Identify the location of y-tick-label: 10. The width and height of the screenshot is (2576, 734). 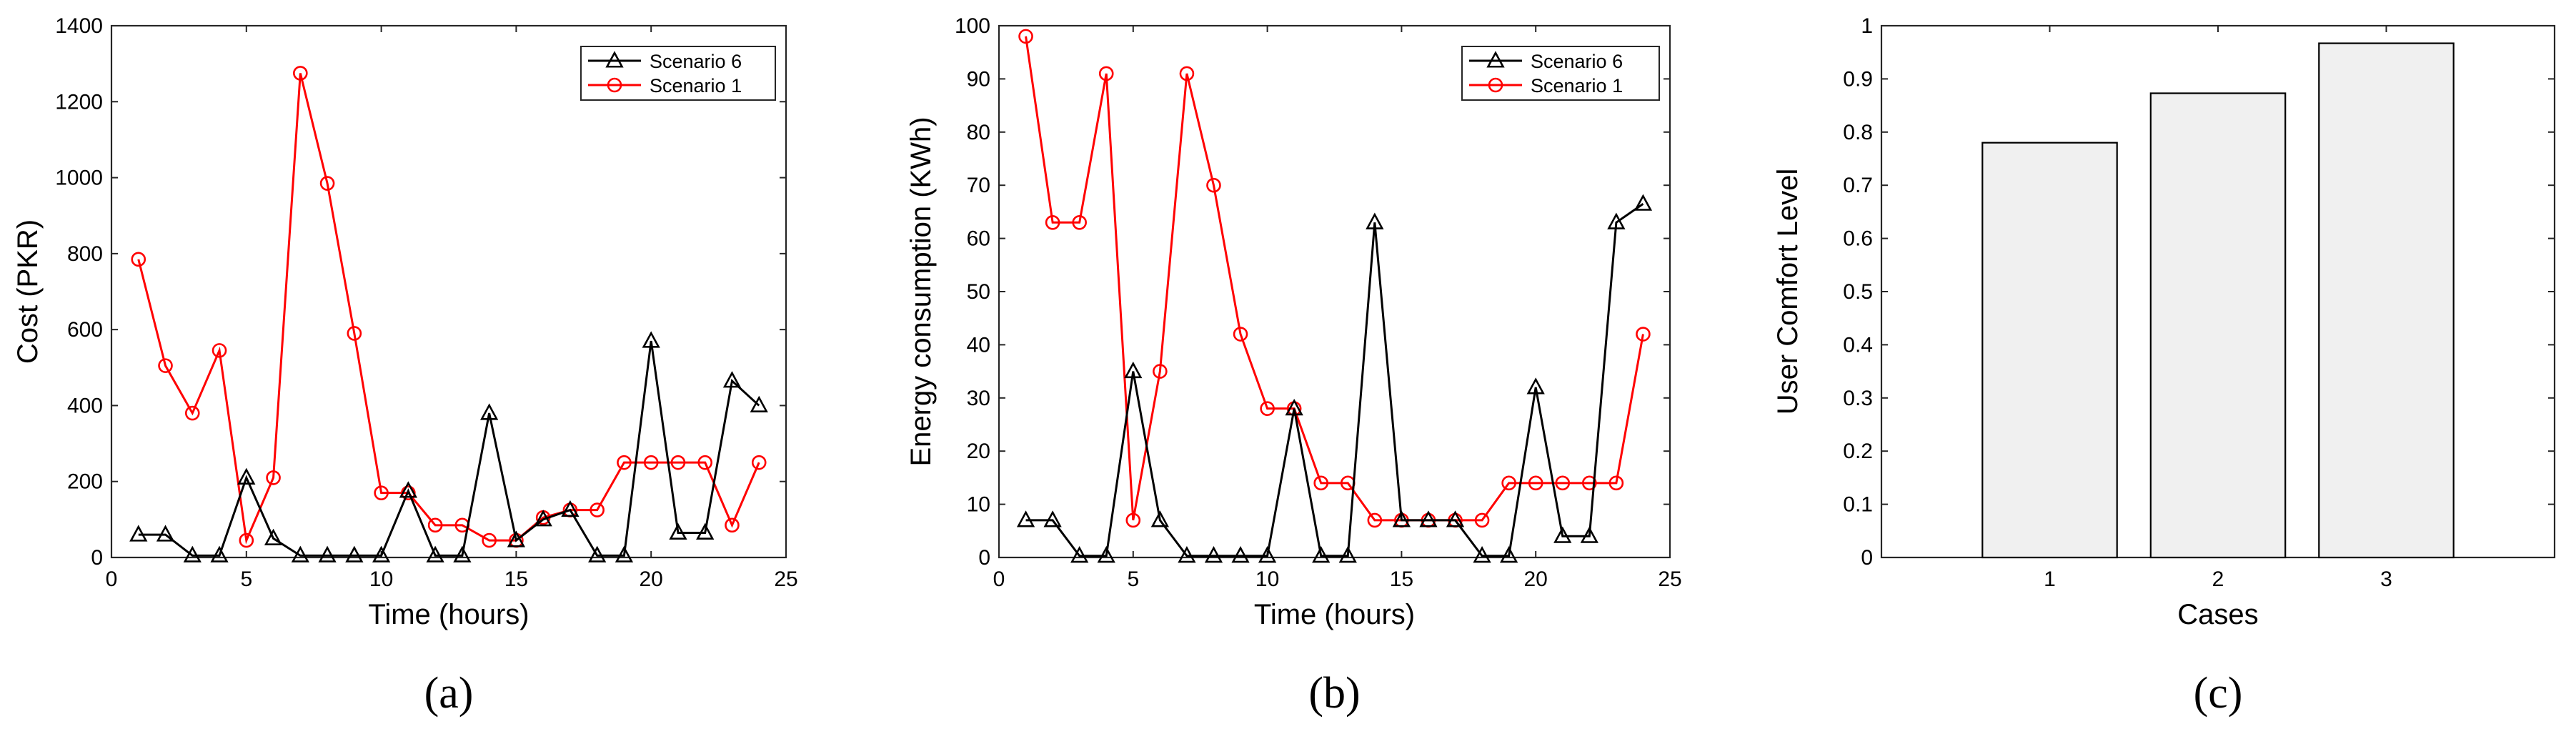
(978, 505).